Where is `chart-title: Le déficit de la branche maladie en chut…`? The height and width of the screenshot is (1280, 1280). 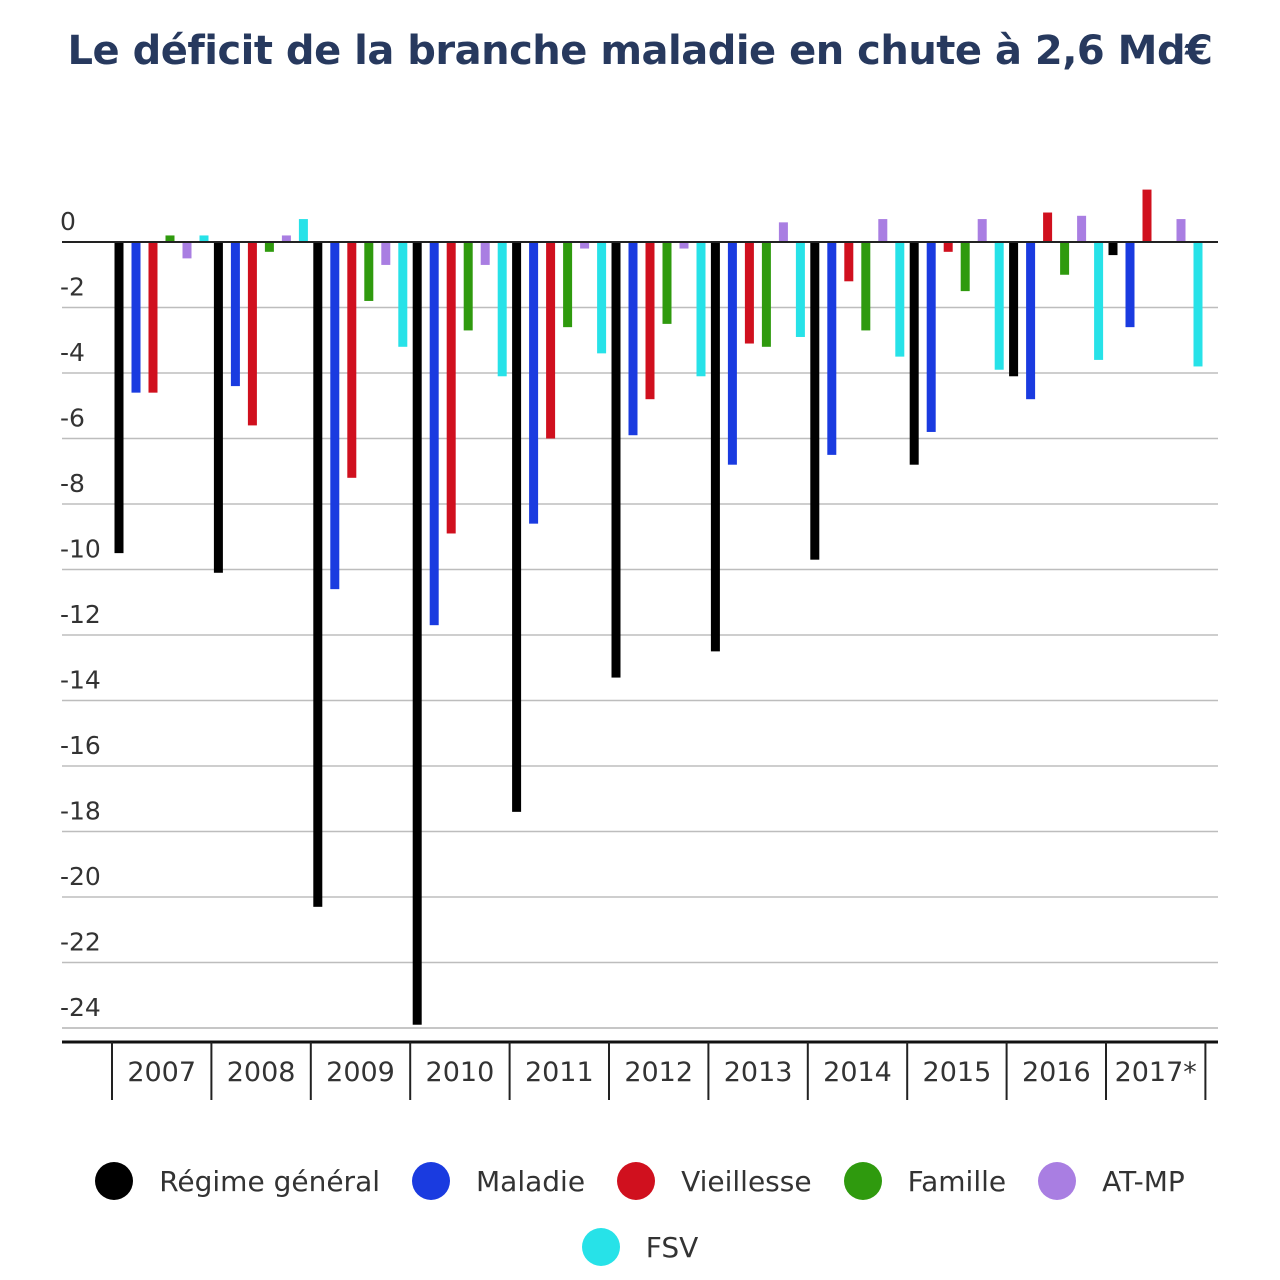 chart-title: Le déficit de la branche maladie en chut… is located at coordinates (640, 51).